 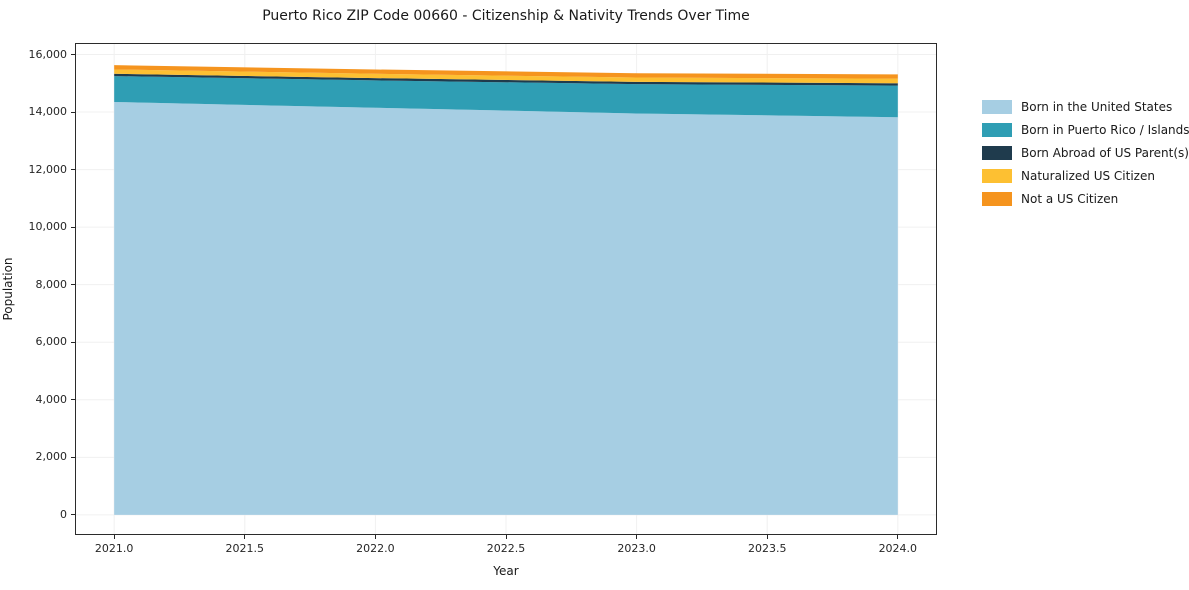 I want to click on y-tick-label: 6,000, so click(x=51, y=342).